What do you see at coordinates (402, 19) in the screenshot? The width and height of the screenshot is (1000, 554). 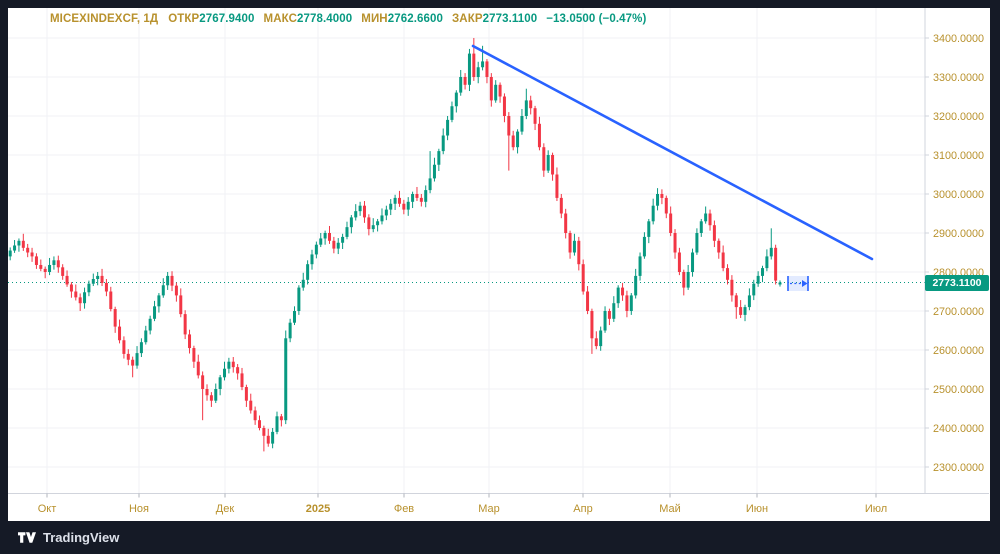 I see `ohlc-low: МИН2762.6600` at bounding box center [402, 19].